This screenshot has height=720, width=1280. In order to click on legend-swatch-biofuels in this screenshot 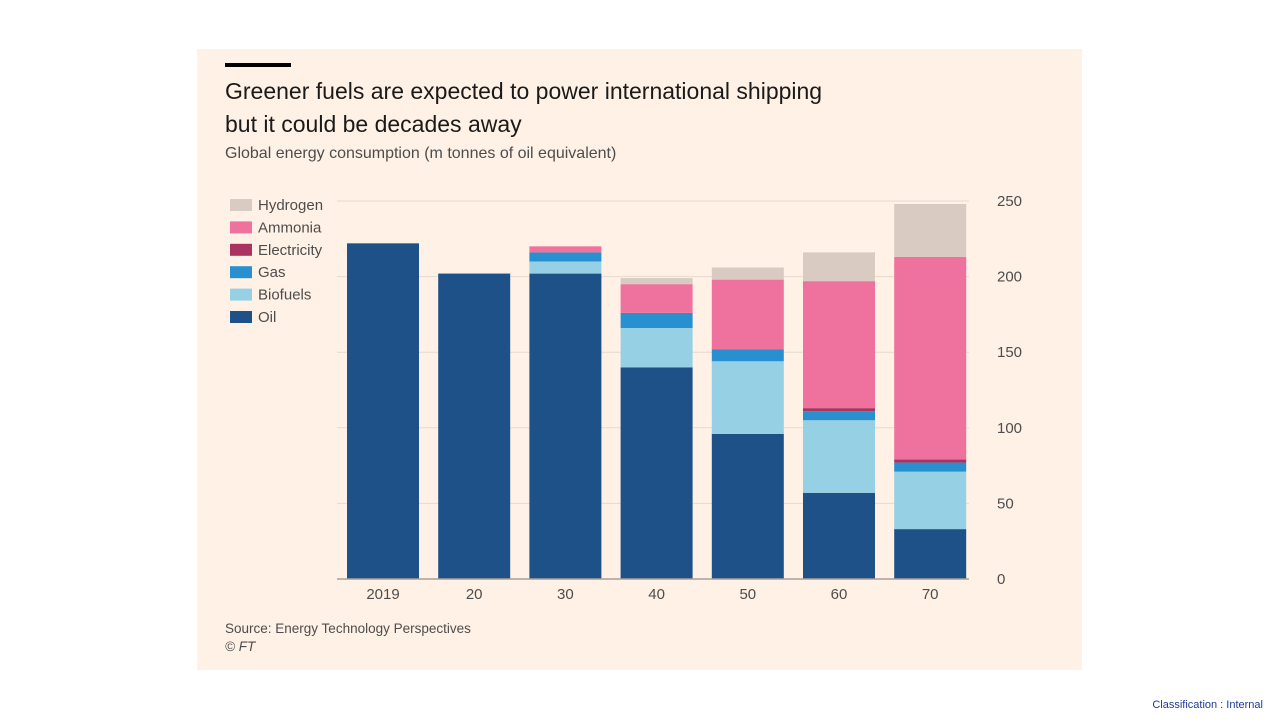, I will do `click(241, 294)`.